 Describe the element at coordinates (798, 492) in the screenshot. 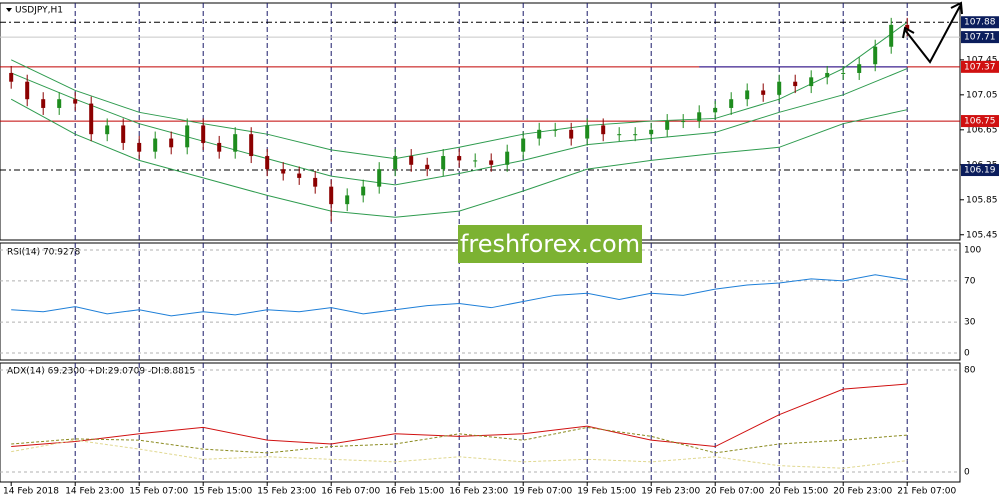

I see `time-label: 20 Feb 15:00` at that location.